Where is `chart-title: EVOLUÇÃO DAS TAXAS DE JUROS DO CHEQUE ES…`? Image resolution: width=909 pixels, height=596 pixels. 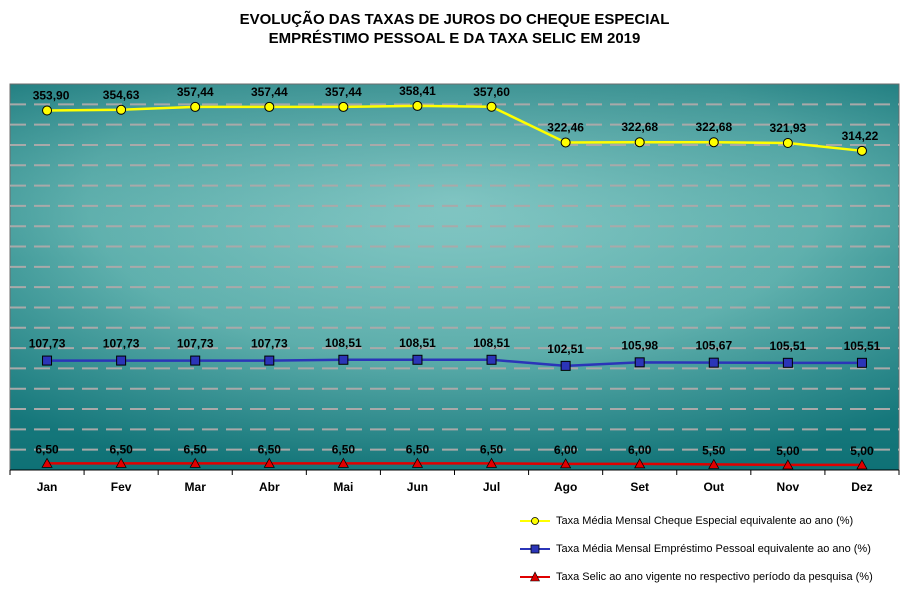
chart-title: EVOLUÇÃO DAS TAXAS DE JUROS DO CHEQUE ES… is located at coordinates (454, 29).